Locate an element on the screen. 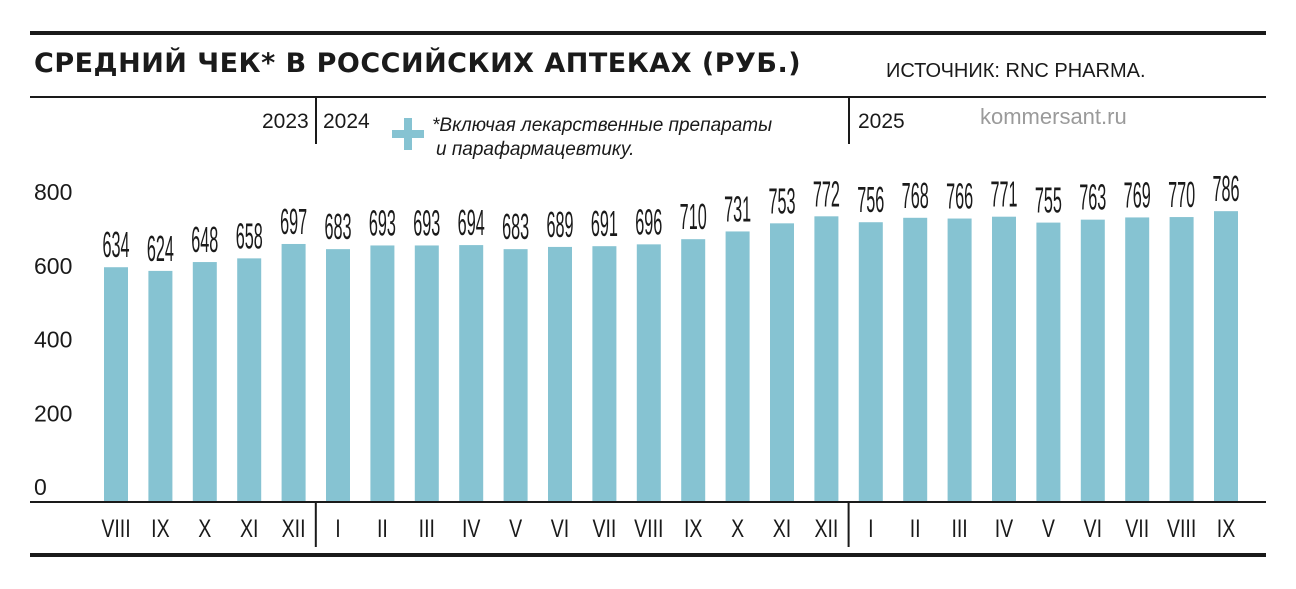 This screenshot has height=589, width=1296. year-divider-2024 is located at coordinates (316, 121).